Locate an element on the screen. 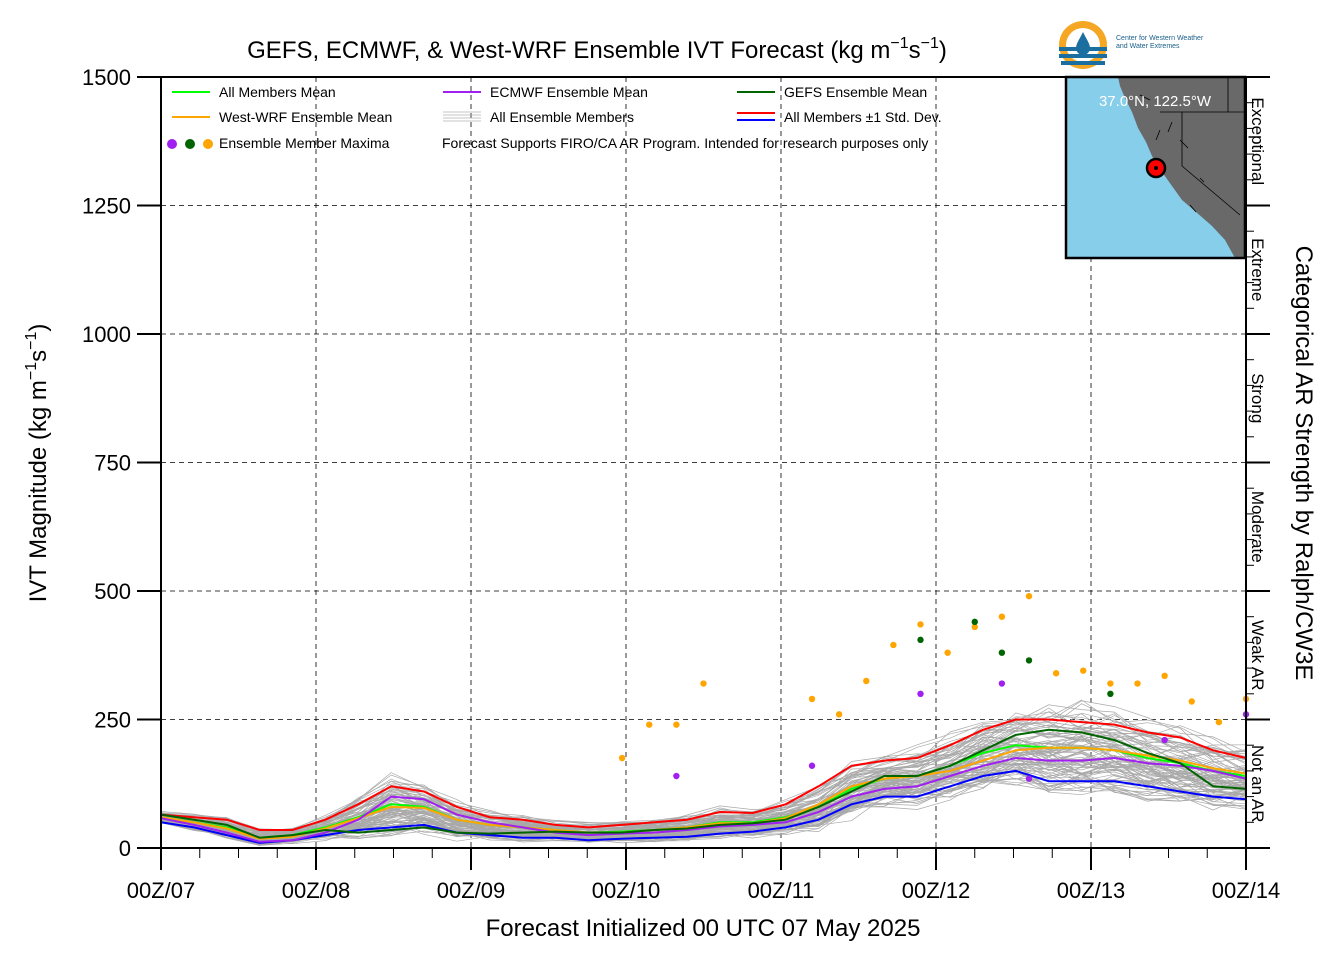 The image size is (1336, 962). legend-label-westwrf-mean: West-WRF Ensemble Mean is located at coordinates (305, 117).